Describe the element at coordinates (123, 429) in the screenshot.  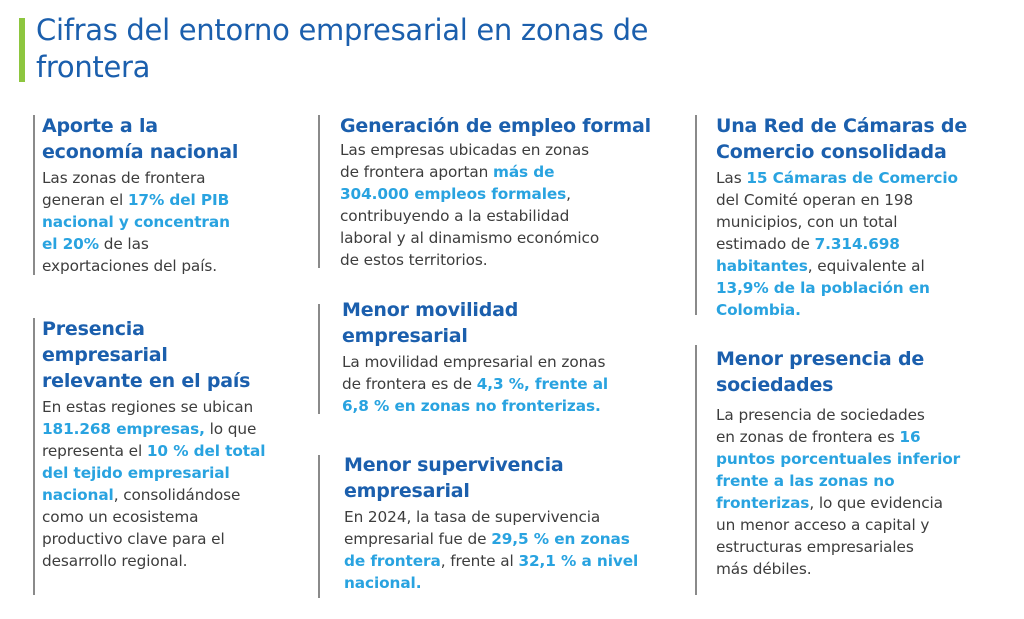
I see `highlighted-figure: 181.268 empresas,` at that location.